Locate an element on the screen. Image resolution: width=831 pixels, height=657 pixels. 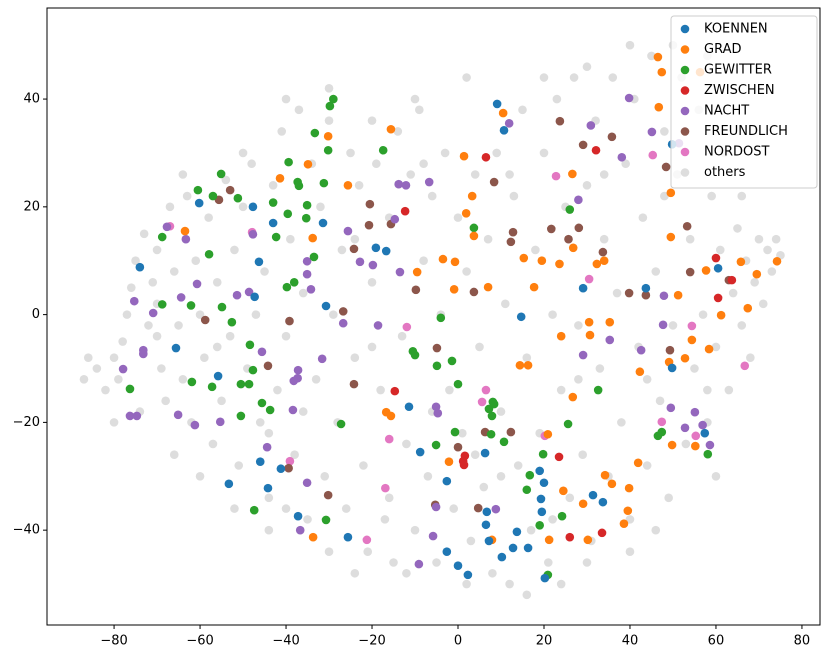
y-tick-label: −20 is located at coordinates (26, 422).